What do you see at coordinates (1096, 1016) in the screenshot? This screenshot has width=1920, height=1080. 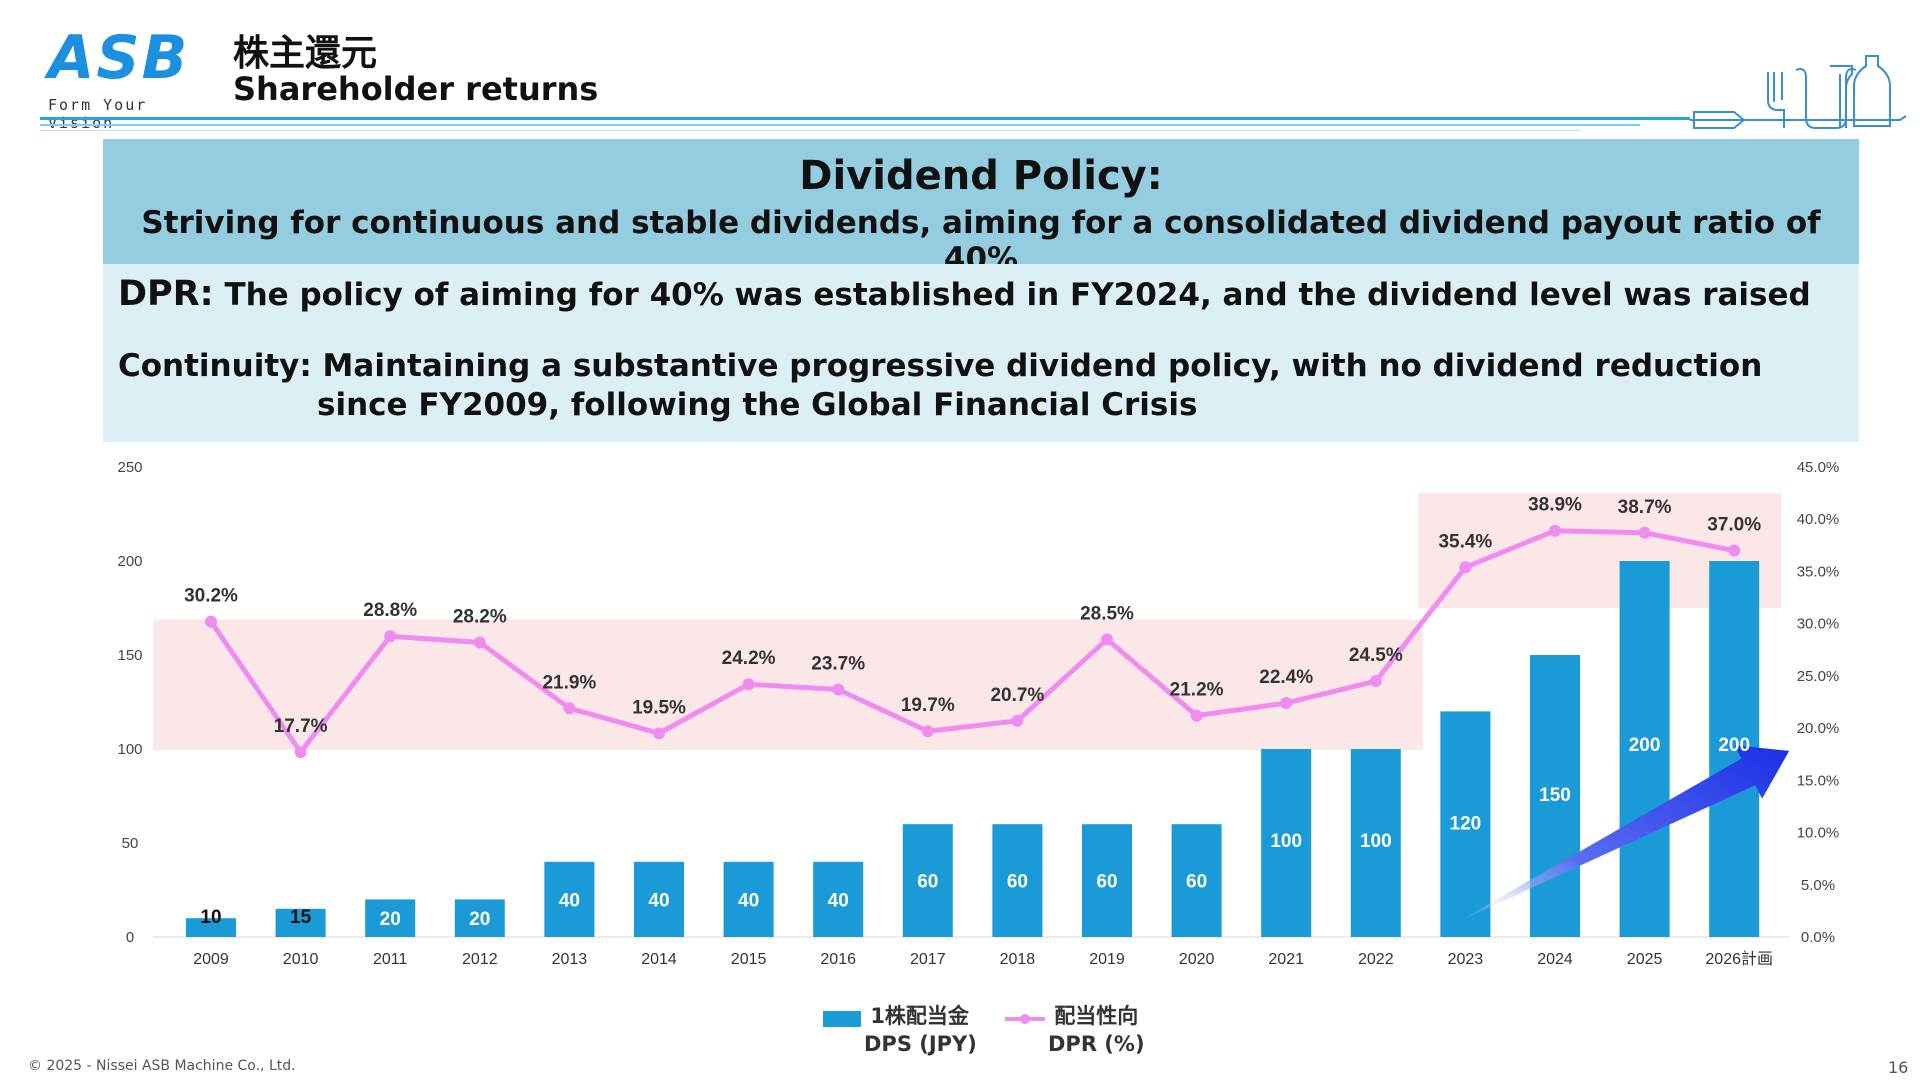 I see `legend-dpr-jp: 配当性向` at bounding box center [1096, 1016].